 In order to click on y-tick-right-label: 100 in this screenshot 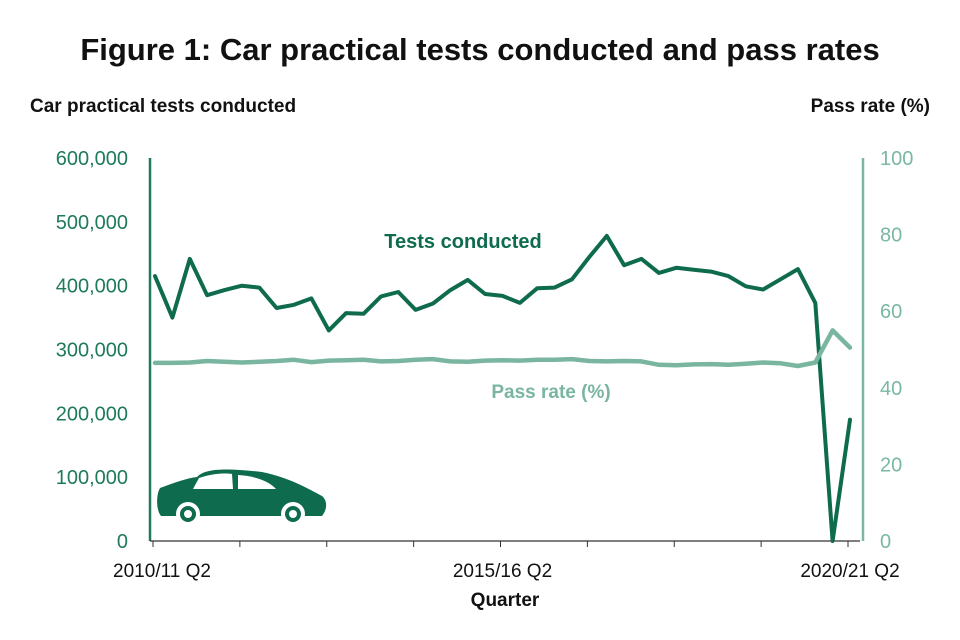, I will do `click(896, 159)`.